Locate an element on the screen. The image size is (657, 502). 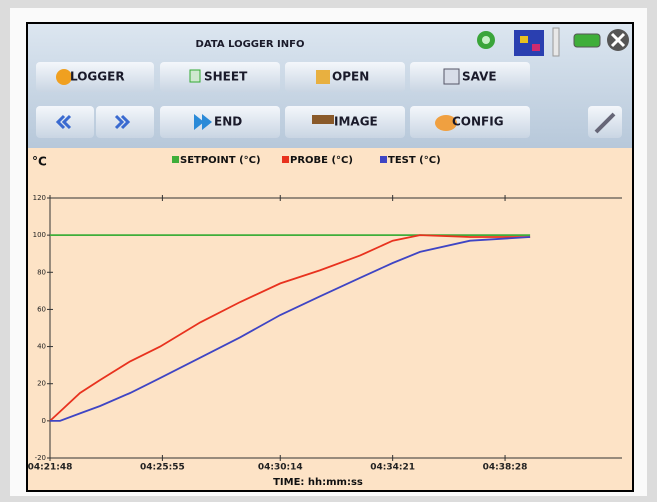
button-config is located at coordinates (470, 122).